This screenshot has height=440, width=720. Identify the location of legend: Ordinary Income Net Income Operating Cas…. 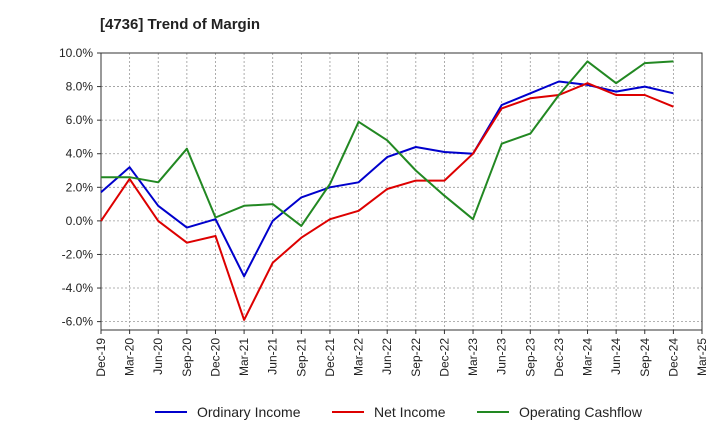
(360, 415).